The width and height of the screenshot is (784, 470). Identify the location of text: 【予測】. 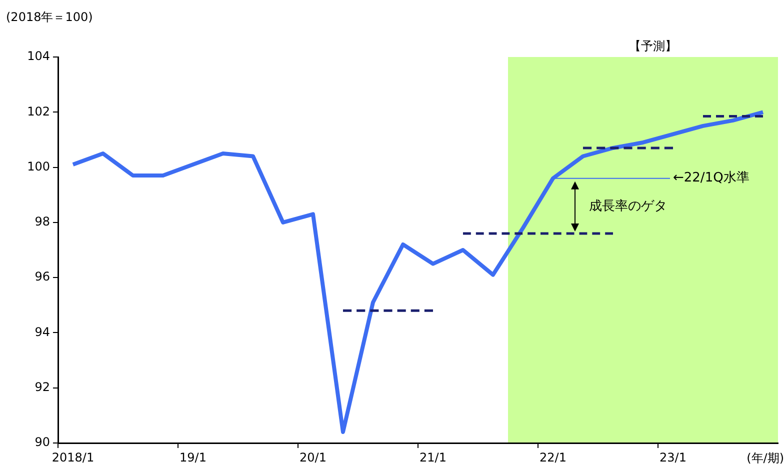
(653, 46).